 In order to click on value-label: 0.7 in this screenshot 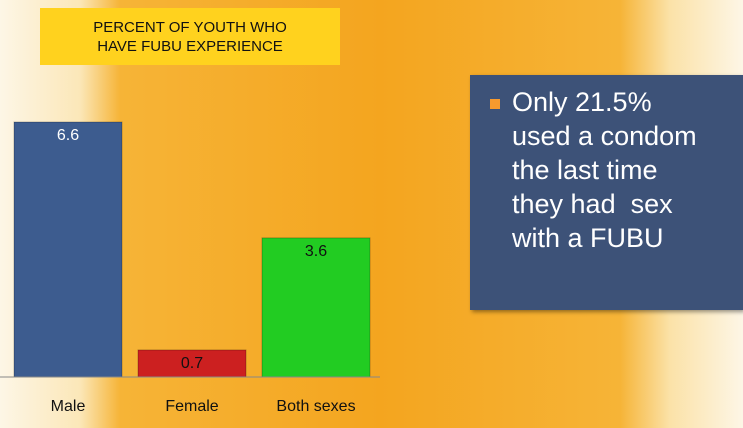, I will do `click(192, 363)`.